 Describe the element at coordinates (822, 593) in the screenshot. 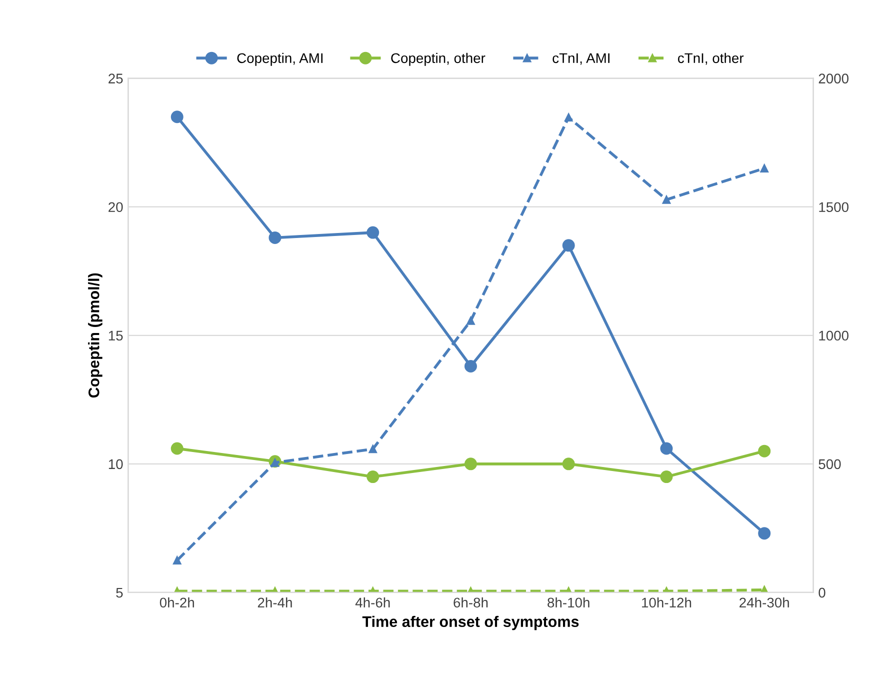

I see `y2-tick-label: 0` at that location.